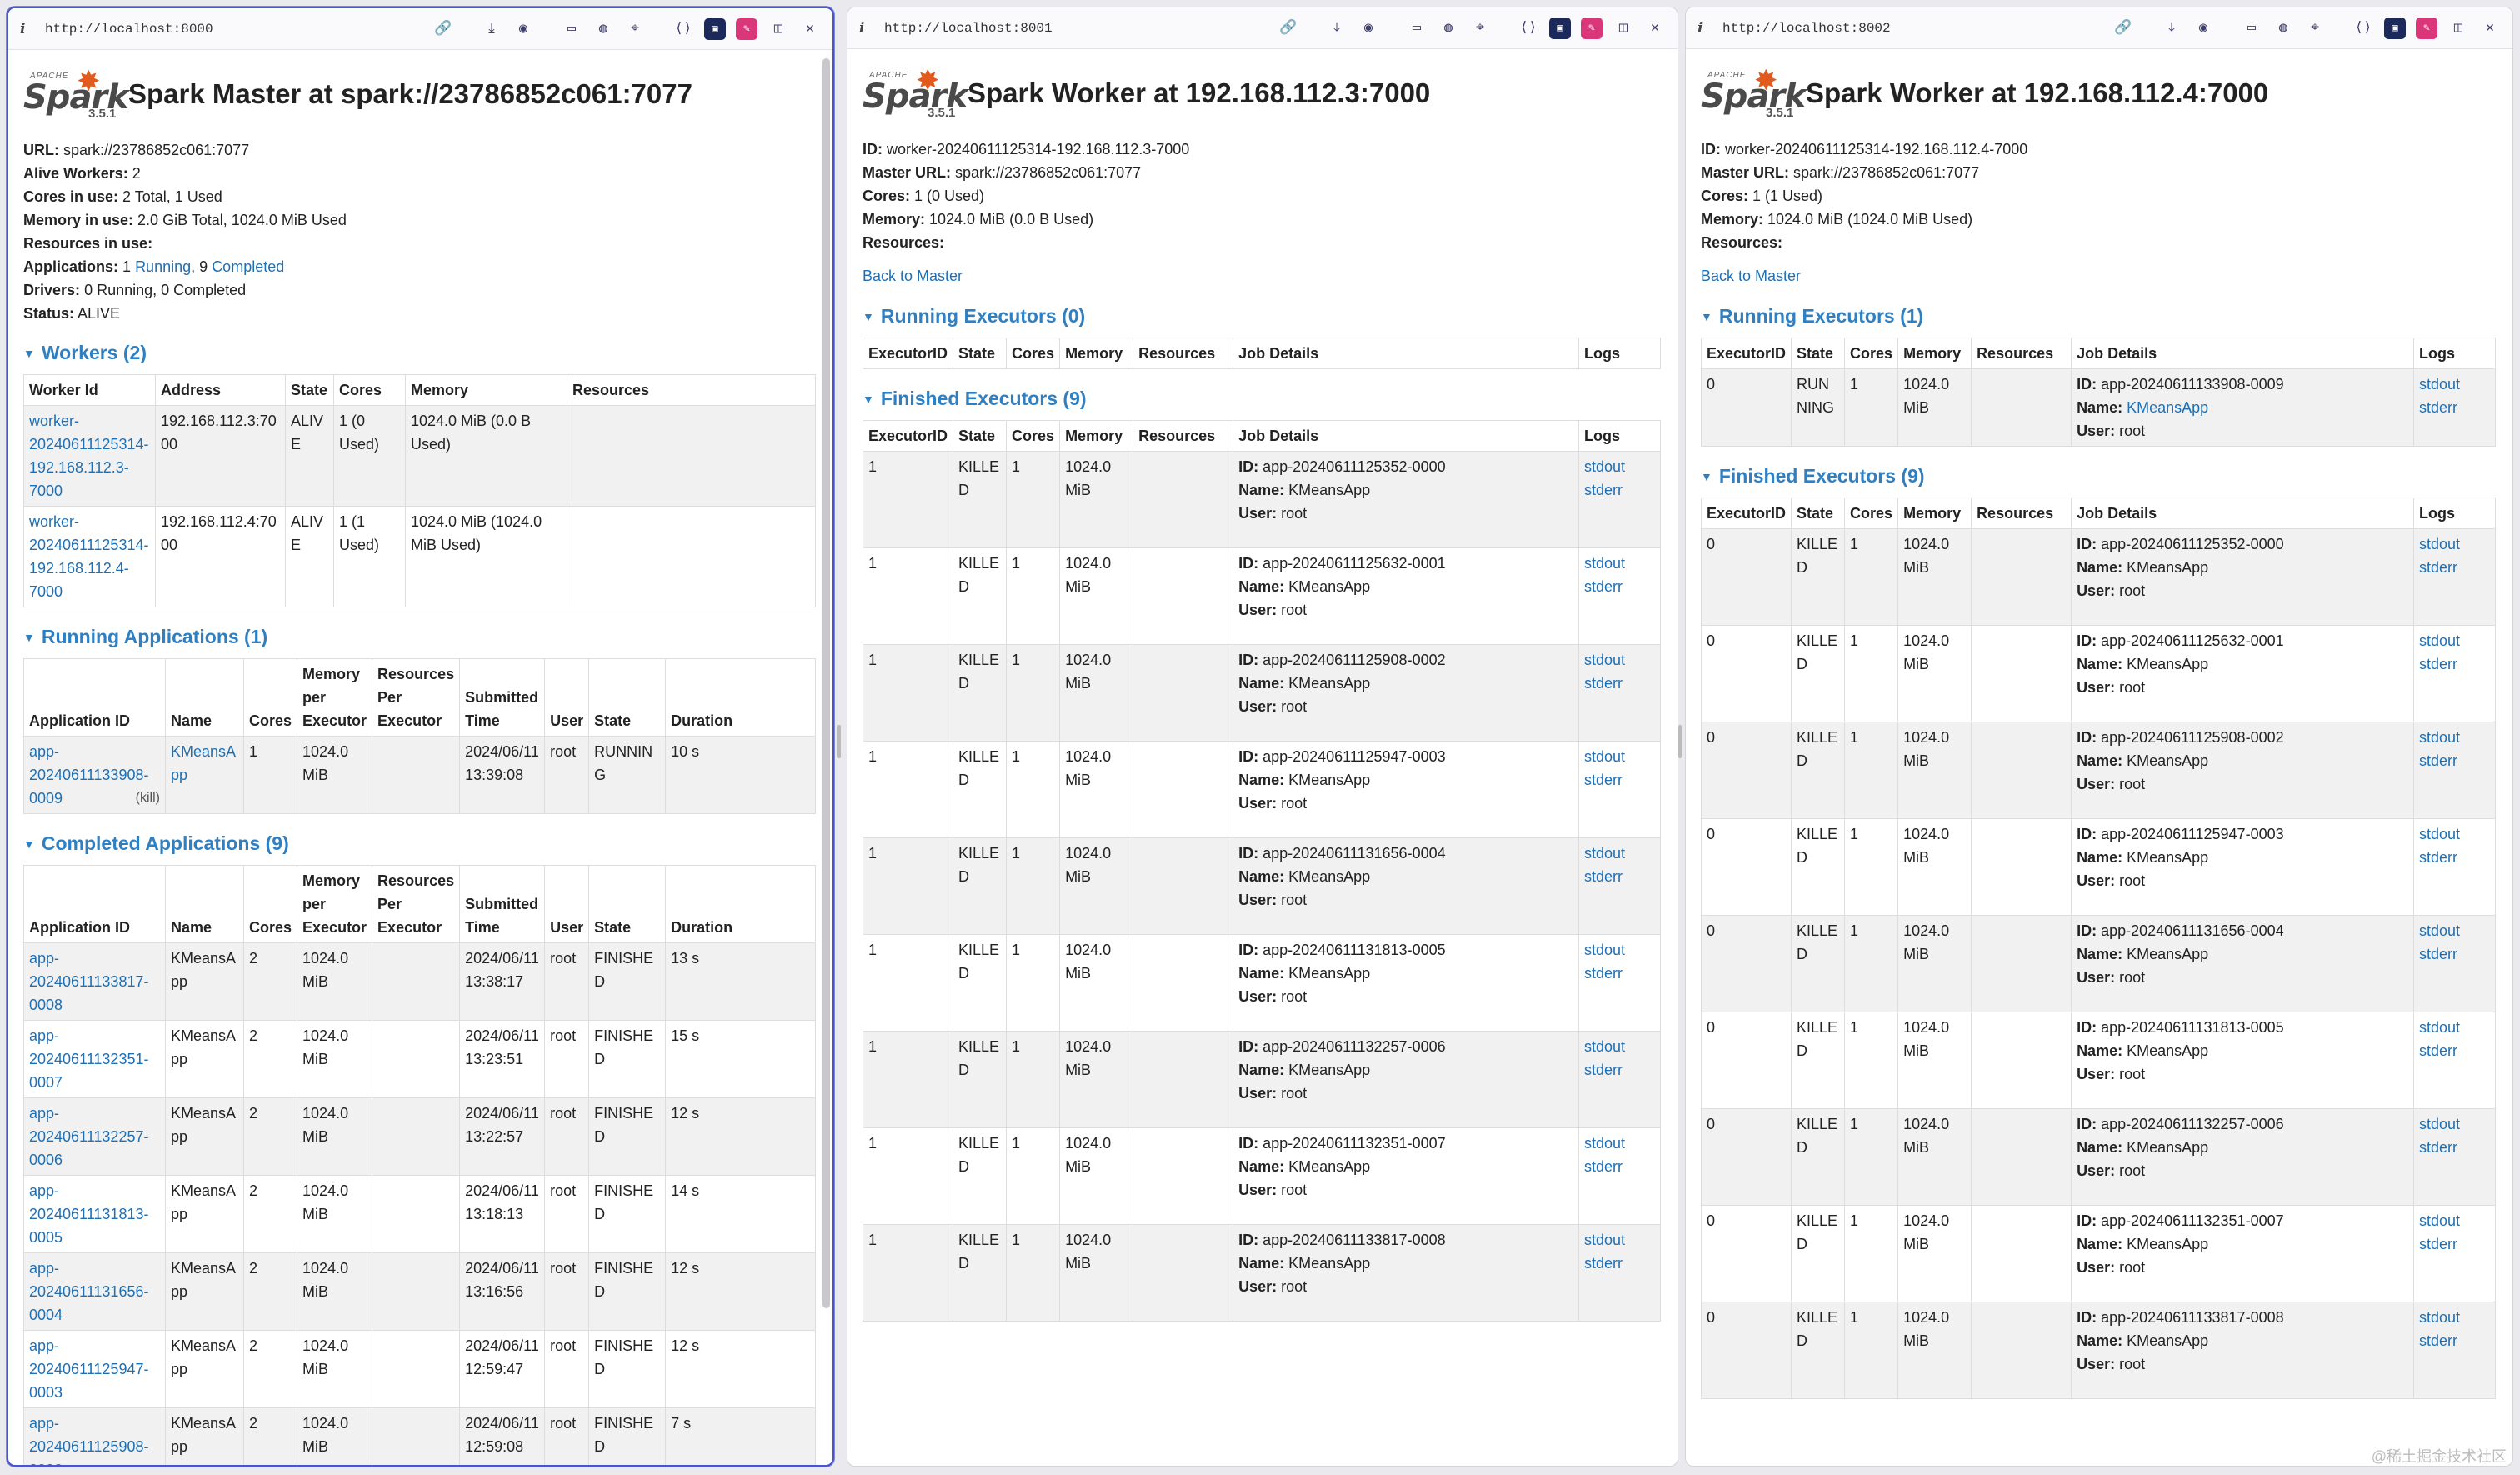 The height and width of the screenshot is (1475, 2520). I want to click on column-header: Worker Id, so click(89, 390).